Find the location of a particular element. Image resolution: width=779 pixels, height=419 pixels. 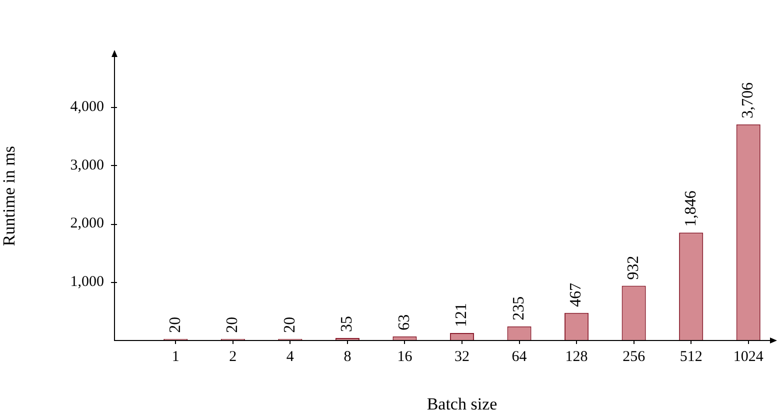

y-tick-label: 3,000 is located at coordinates (87, 165).